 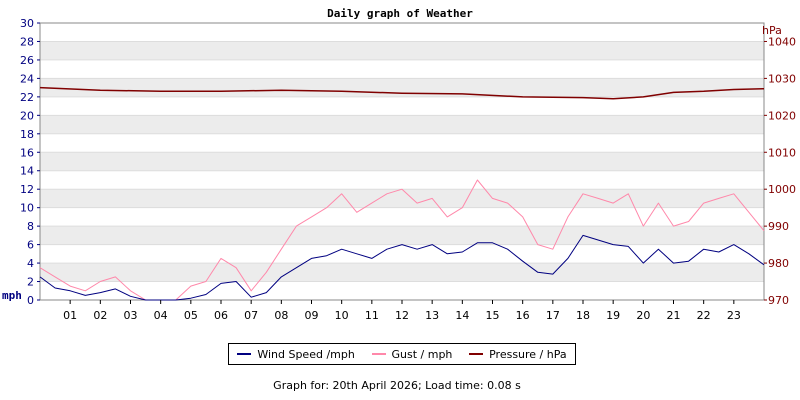 What do you see at coordinates (161, 315) in the screenshot?
I see `x-tick-label: 04` at bounding box center [161, 315].